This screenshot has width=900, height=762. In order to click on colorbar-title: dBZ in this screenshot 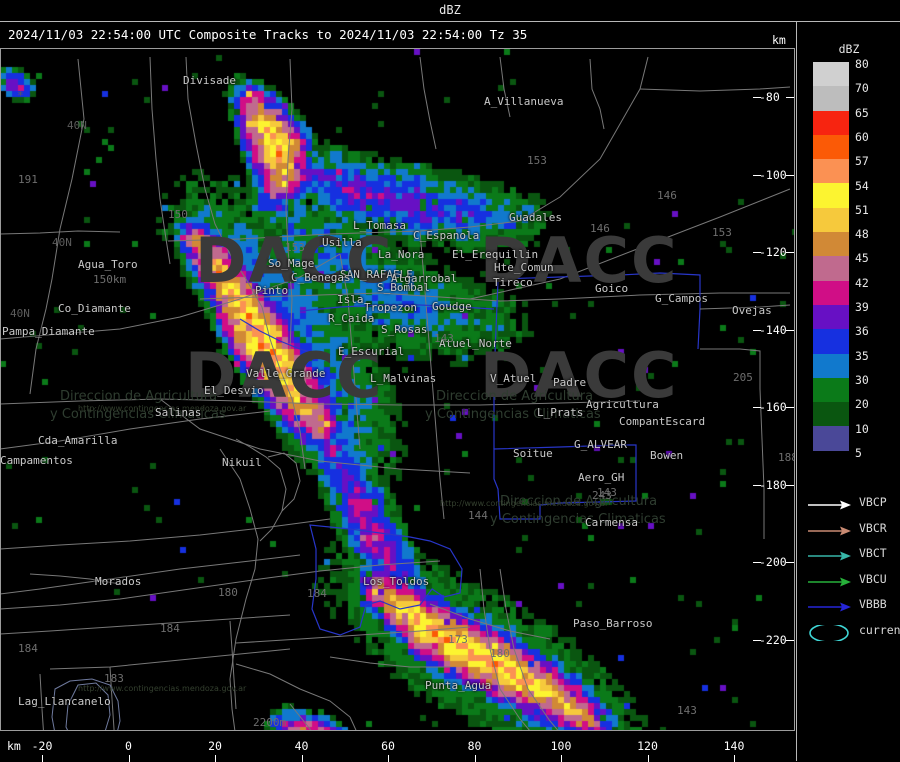, I will do `click(849, 49)`.